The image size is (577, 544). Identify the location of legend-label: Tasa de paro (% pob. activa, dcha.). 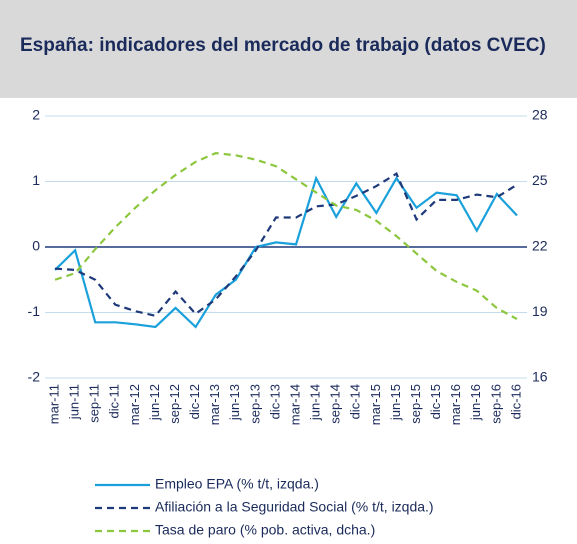
(265, 530).